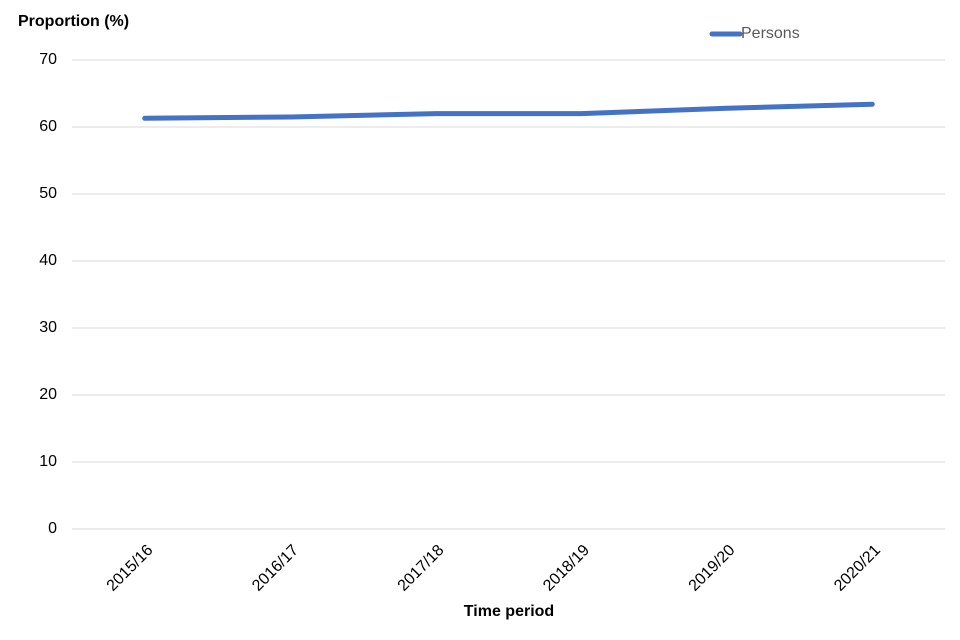 The height and width of the screenshot is (640, 960). I want to click on y-tick-label: 0, so click(52, 528).